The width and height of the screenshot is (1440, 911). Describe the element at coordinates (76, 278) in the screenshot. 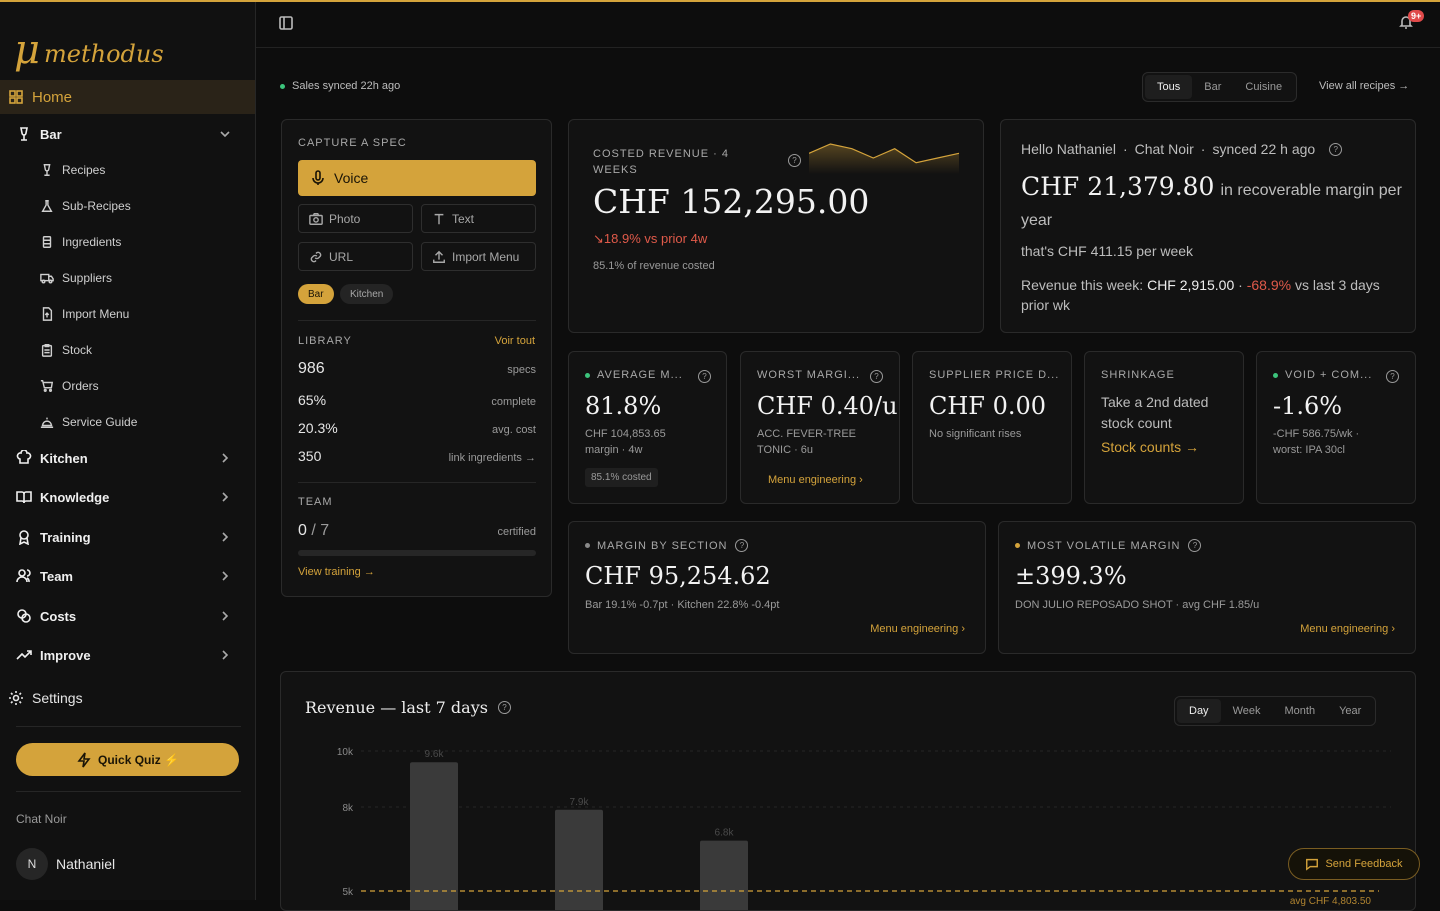

I see `sidebar-item-suppliers: Suppliers` at that location.